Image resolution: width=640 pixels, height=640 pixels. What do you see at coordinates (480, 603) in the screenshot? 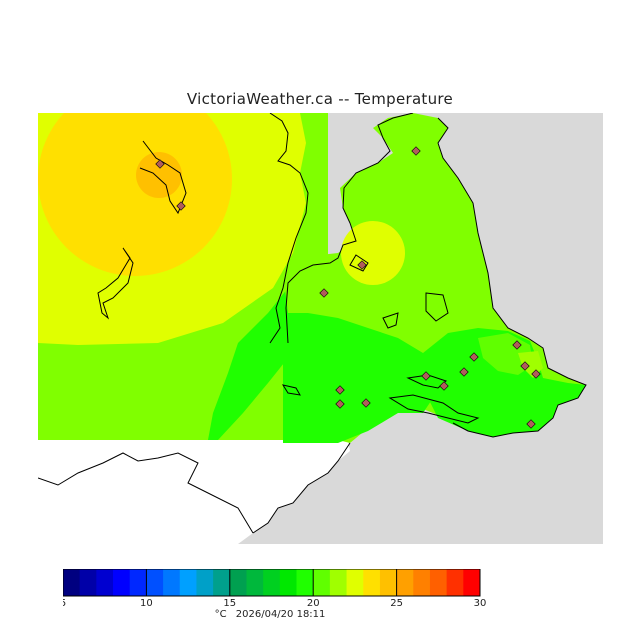
I see `legend-tick-label: 30` at bounding box center [480, 603].